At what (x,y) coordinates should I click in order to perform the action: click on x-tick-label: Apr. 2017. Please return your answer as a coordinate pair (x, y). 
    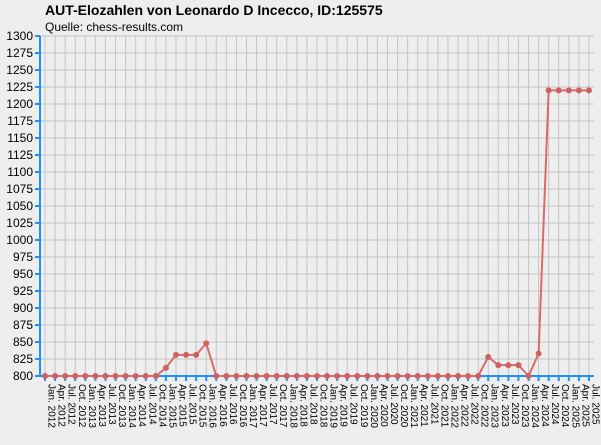
    Looking at the image, I should click on (262, 405).